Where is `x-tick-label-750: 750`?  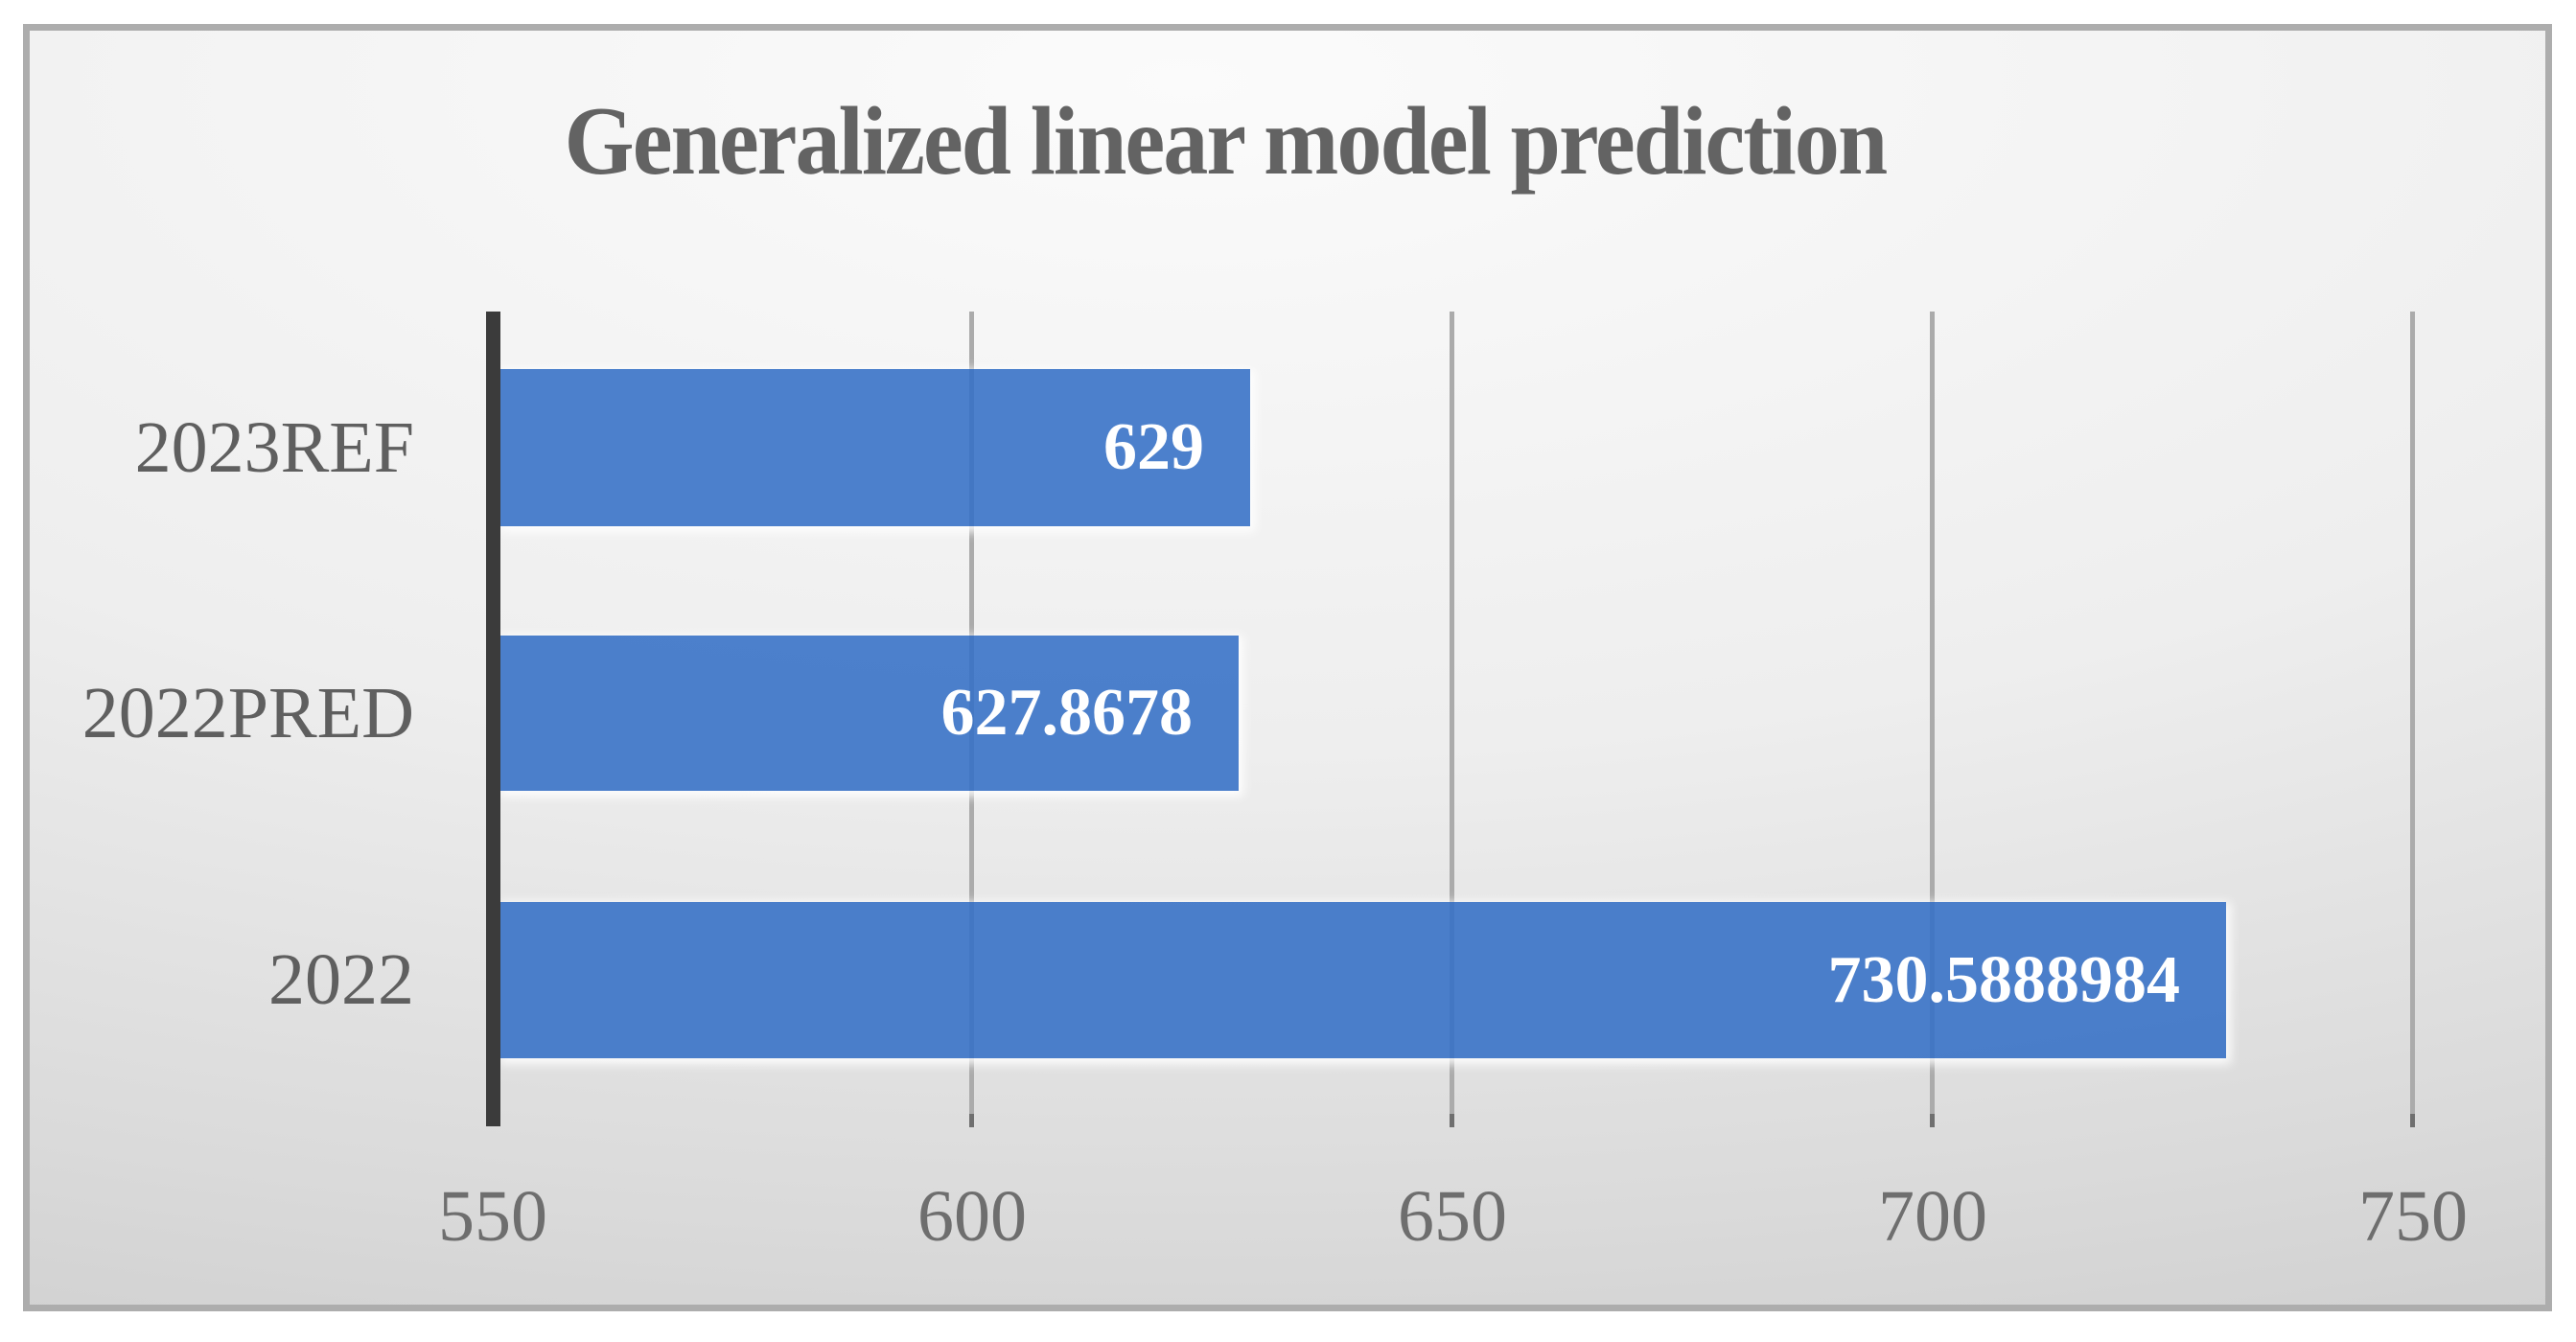
x-tick-label-750: 750 is located at coordinates (2413, 1216).